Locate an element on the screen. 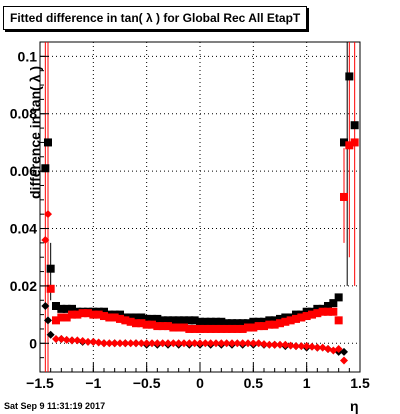 The height and width of the screenshot is (414, 400). x-tick-label: −1.5 is located at coordinates (40, 383).